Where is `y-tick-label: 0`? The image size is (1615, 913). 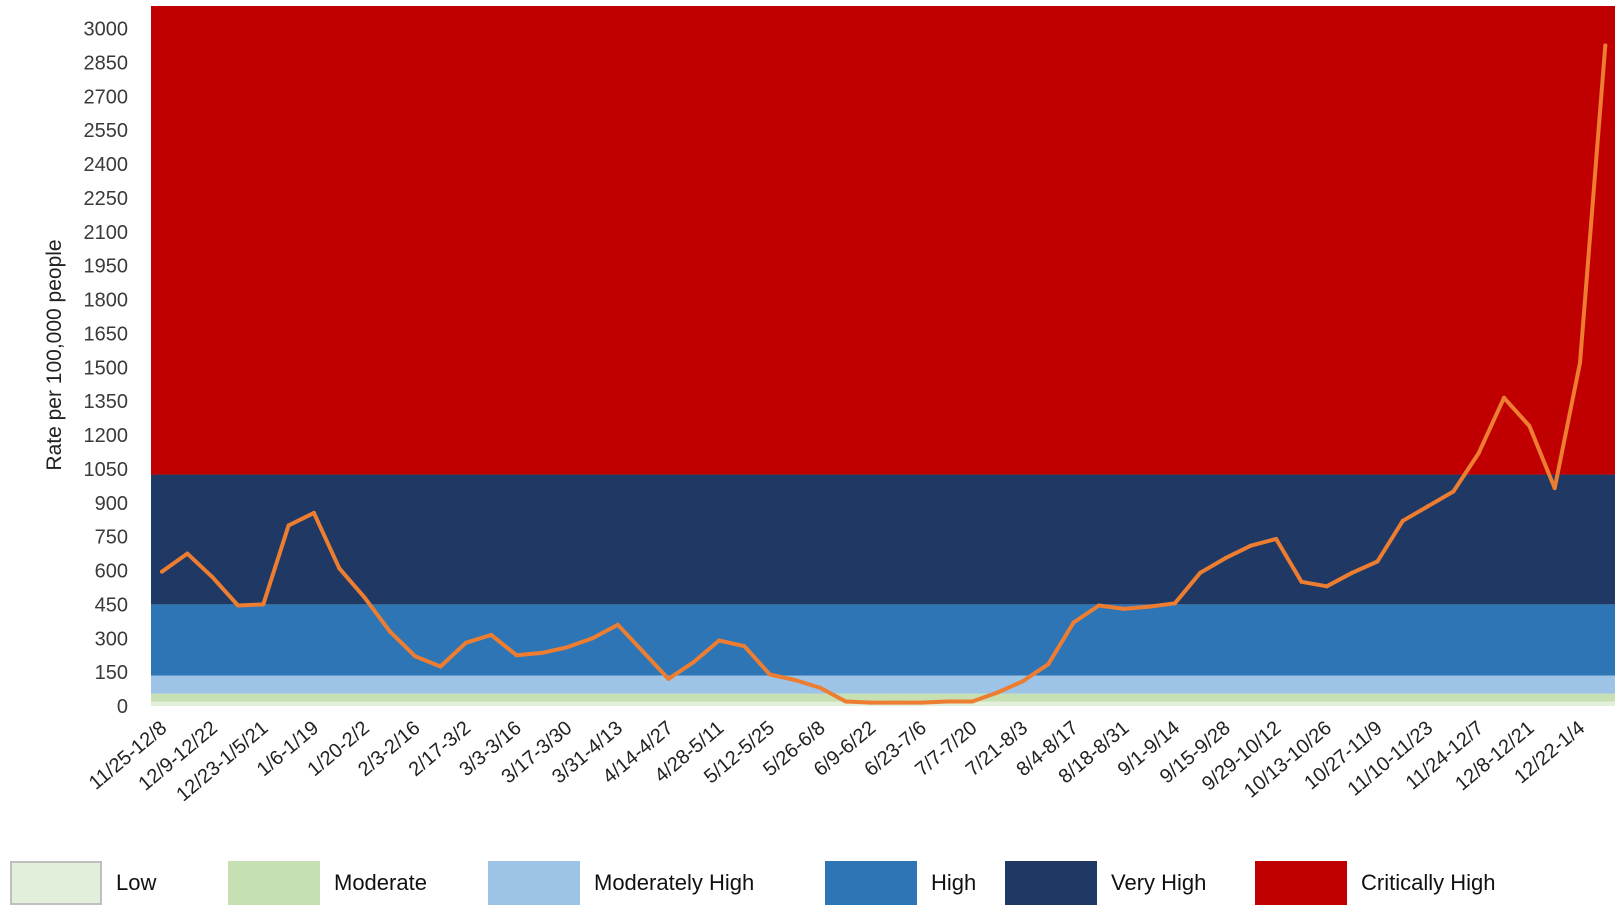 y-tick-label: 0 is located at coordinates (122, 707).